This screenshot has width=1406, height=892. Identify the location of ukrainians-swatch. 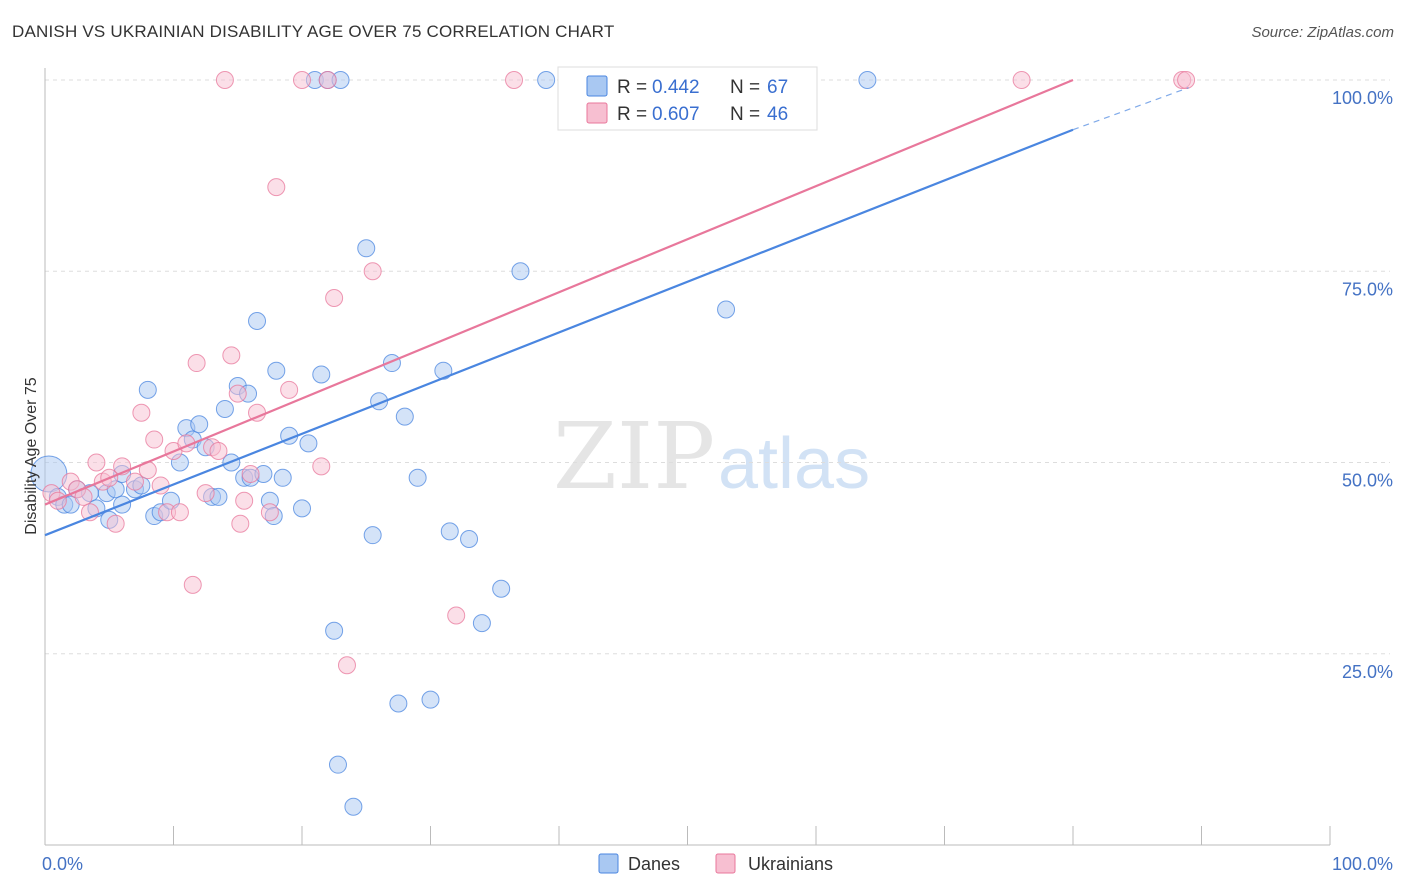
(725, 863).